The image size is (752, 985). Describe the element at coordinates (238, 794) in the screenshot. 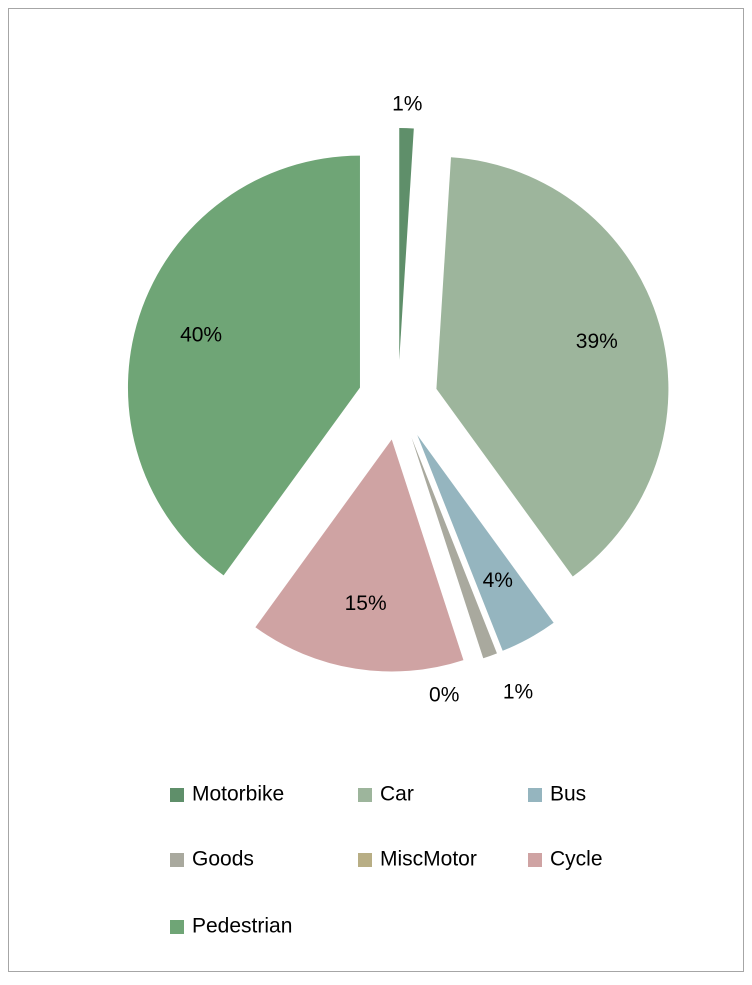

I see `legend-label: Motorbike` at that location.